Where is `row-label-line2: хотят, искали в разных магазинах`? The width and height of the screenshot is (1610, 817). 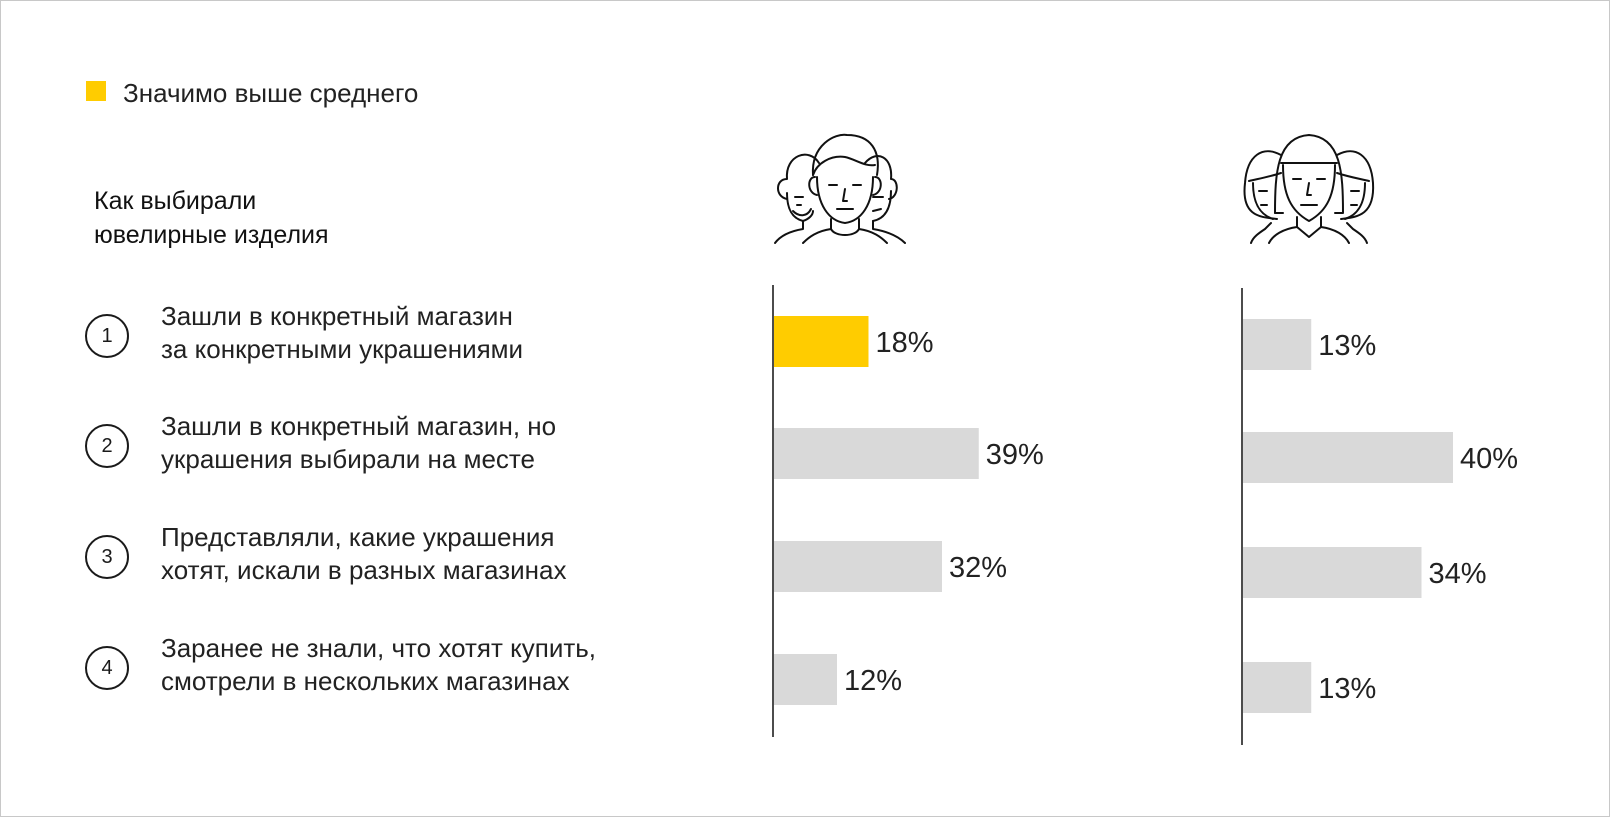 row-label-line2: хотят, искали в разных магазинах is located at coordinates (364, 570).